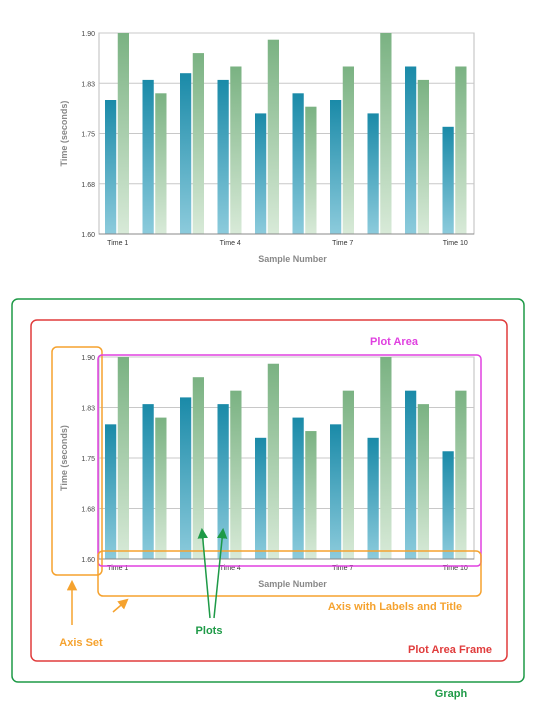 Image resolution: width=537 pixels, height=711 pixels. Describe the element at coordinates (394, 342) in the screenshot. I see `plot-area-label: Plot Area` at that location.